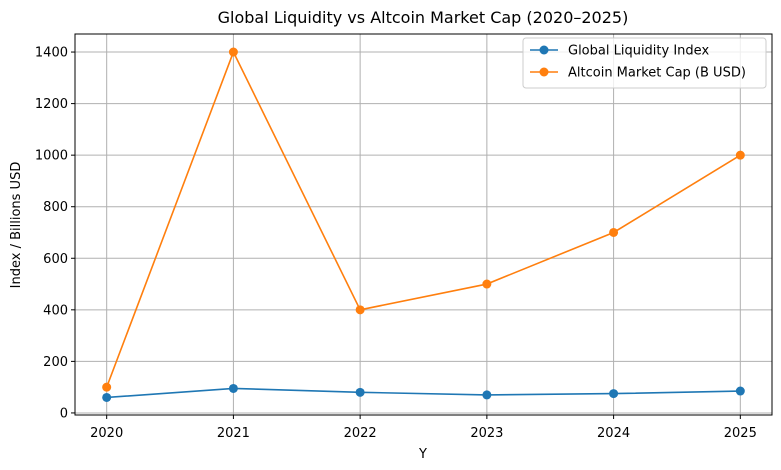 This screenshot has height=470, width=781. I want to click on legend-box, so click(644, 63).